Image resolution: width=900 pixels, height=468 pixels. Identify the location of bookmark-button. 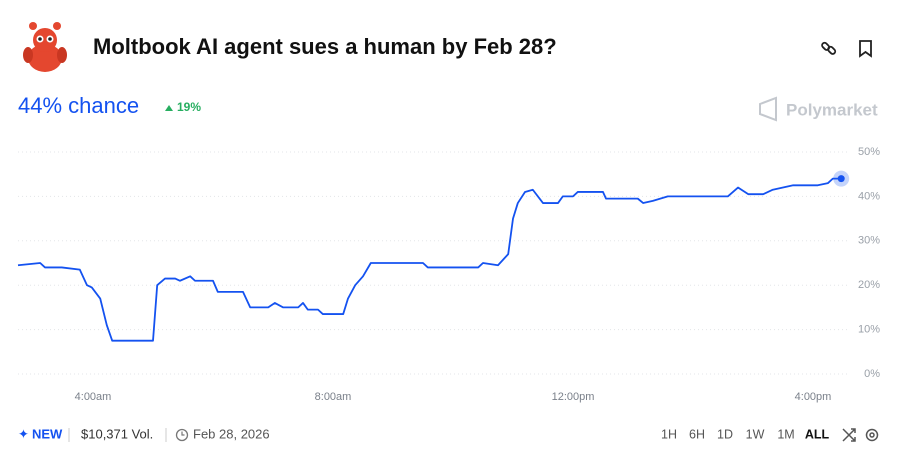
(865, 49).